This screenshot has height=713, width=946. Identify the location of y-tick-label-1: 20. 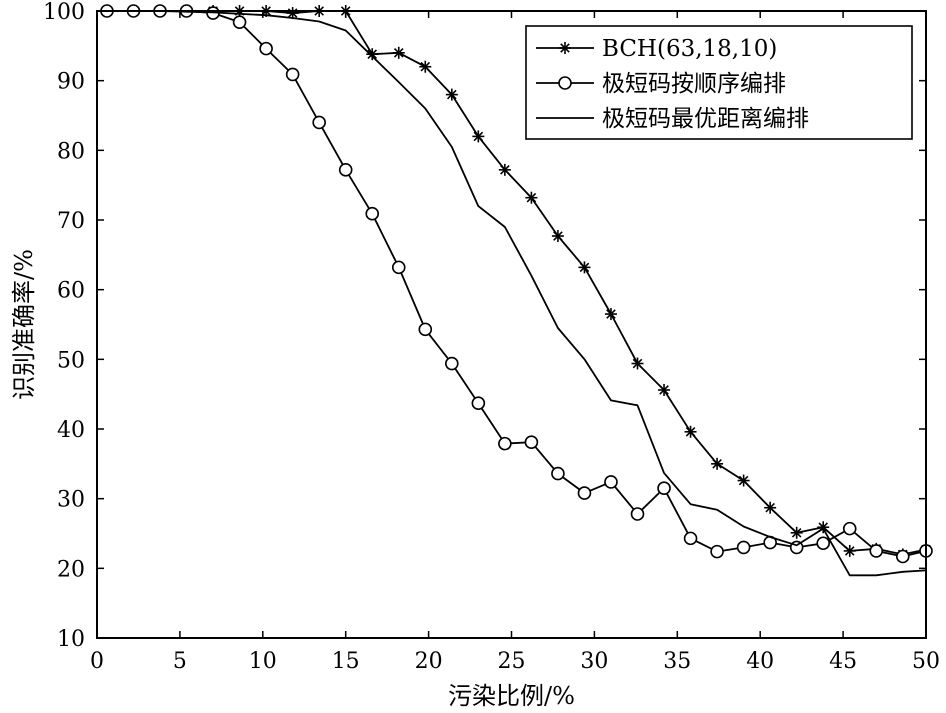
(71, 569).